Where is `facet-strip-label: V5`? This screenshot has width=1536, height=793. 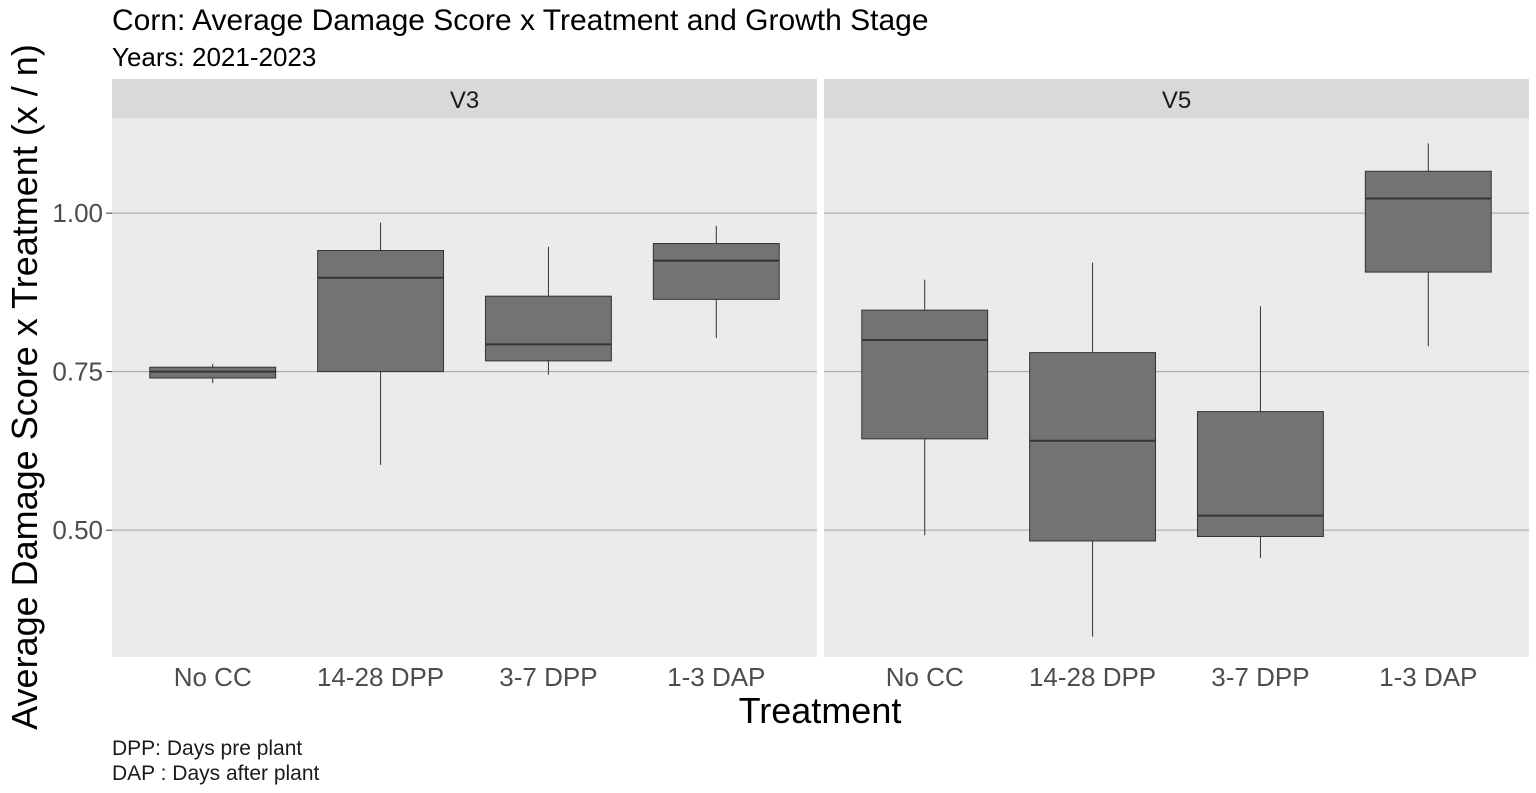
facet-strip-label: V5 is located at coordinates (1176, 100).